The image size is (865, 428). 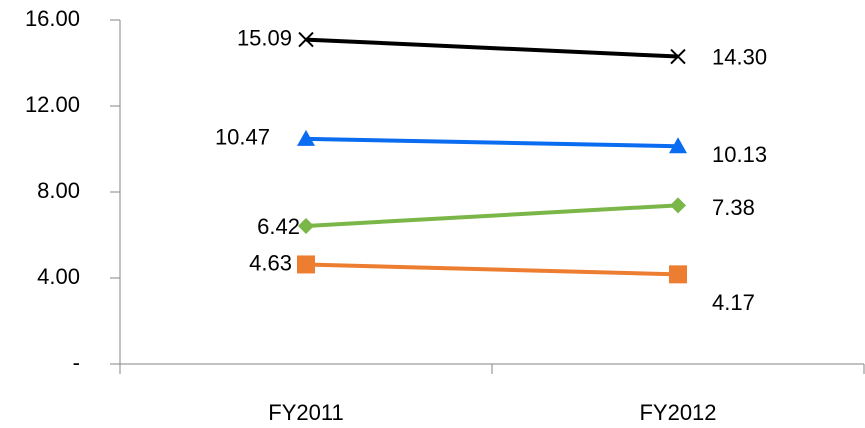 What do you see at coordinates (264, 37) in the screenshot?
I see `data-label: 15.09` at bounding box center [264, 37].